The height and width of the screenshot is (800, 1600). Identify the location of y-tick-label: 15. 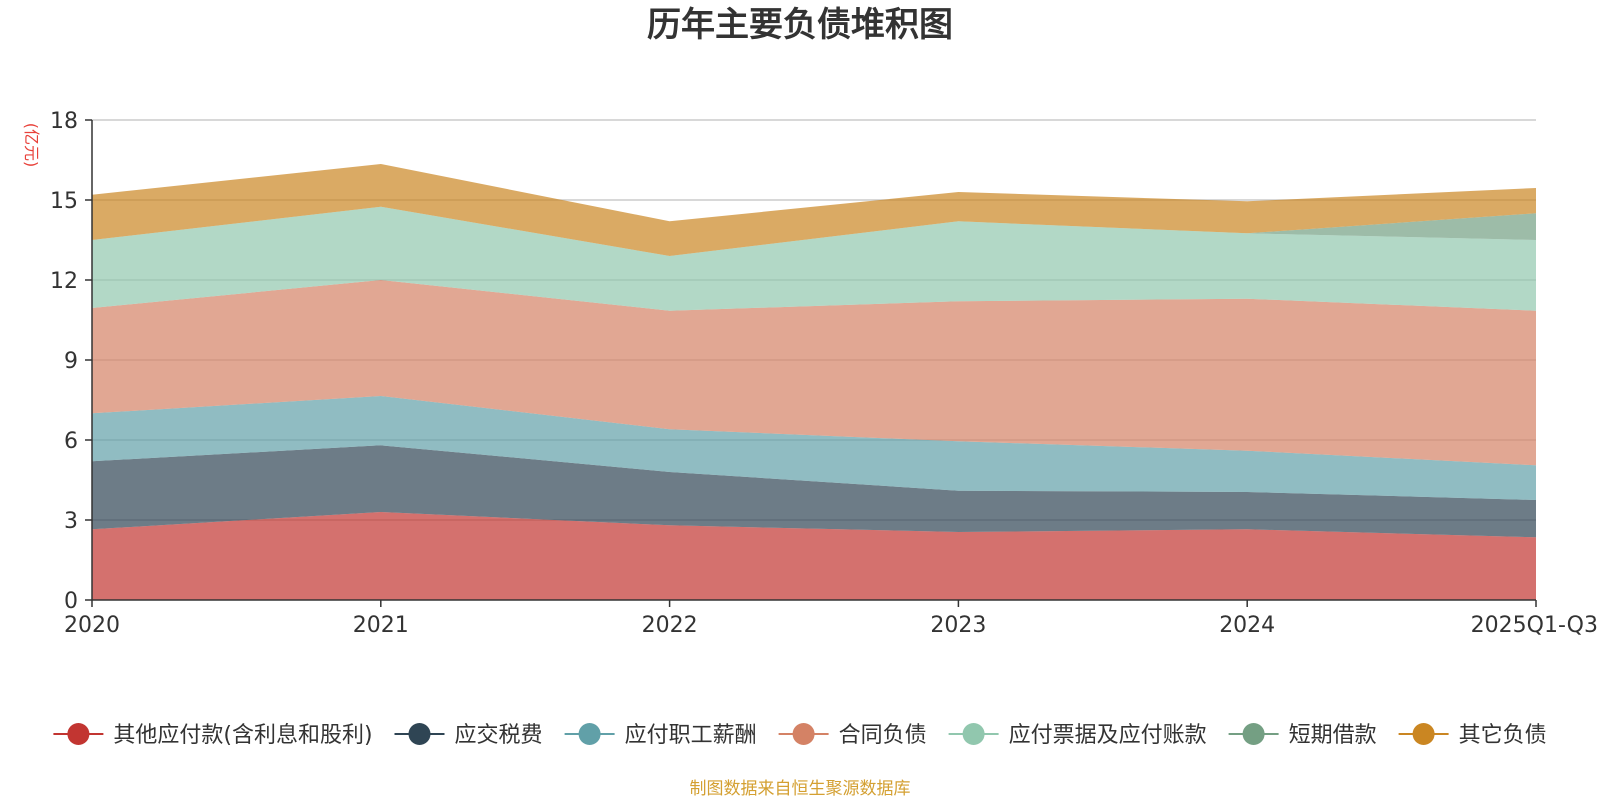
(64, 201).